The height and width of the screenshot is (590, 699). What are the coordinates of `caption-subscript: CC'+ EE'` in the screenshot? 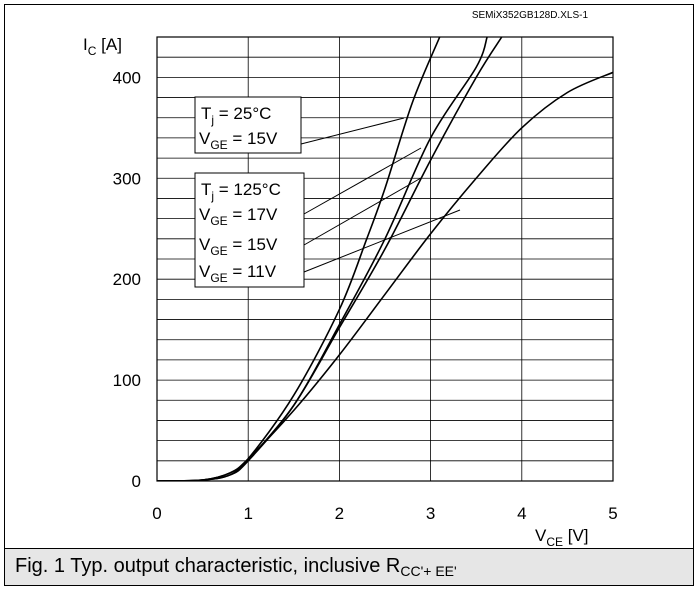 It's located at (428, 571).